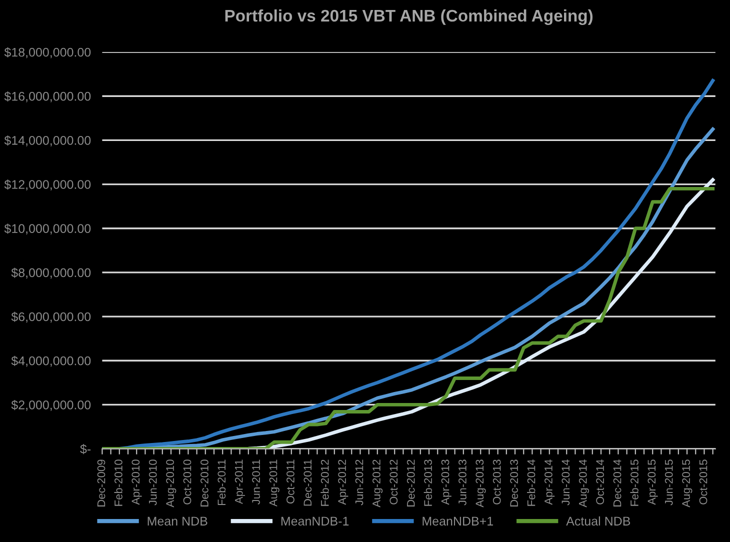 The width and height of the screenshot is (730, 542). Describe the element at coordinates (290, 482) in the screenshot. I see `x-tick-label: Oct-2011` at that location.